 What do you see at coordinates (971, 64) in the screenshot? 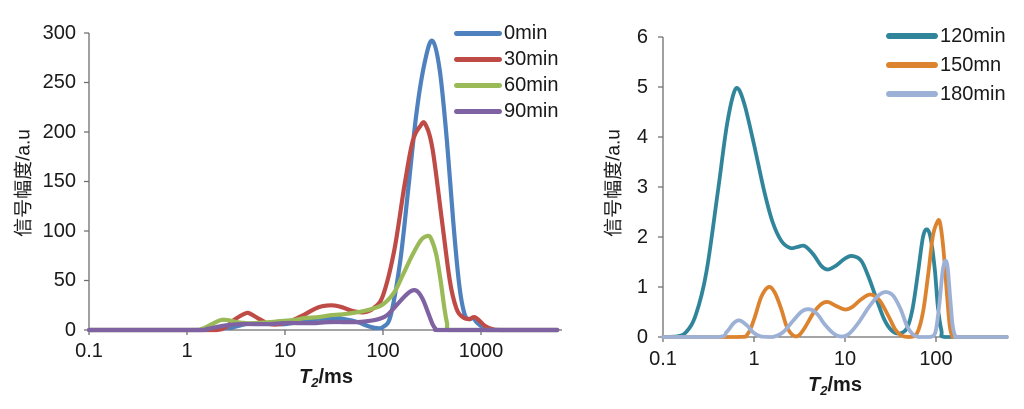
I see `legend-label: 150mn` at bounding box center [971, 64].